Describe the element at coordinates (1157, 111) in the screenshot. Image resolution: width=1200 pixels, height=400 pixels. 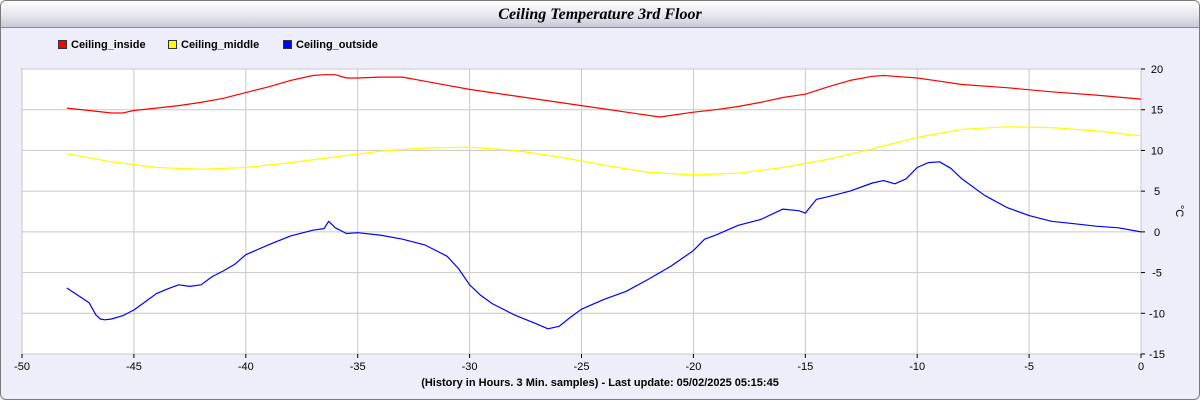
I see `y-tick-label: 15` at that location.